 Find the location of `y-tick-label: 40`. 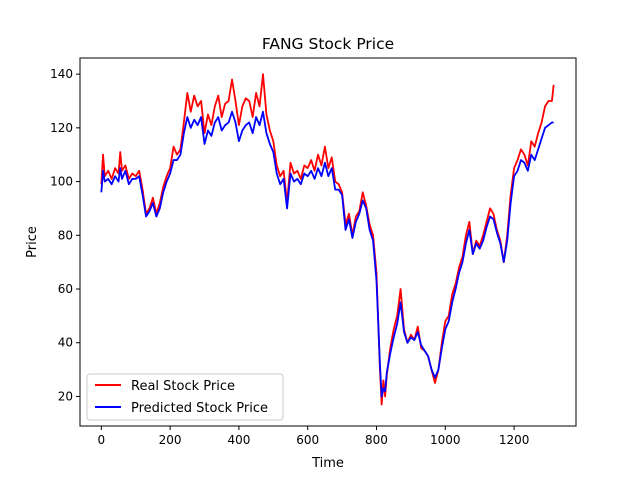

y-tick-label: 40 is located at coordinates (65, 343).